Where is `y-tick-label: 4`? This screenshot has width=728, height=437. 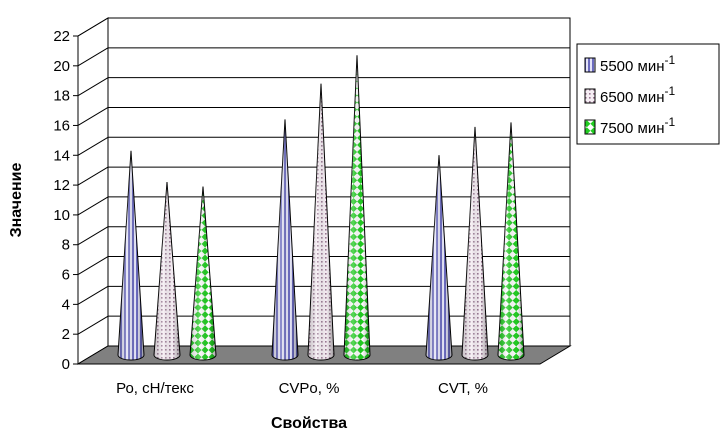
y-tick-label: 4 is located at coordinates (66, 304).